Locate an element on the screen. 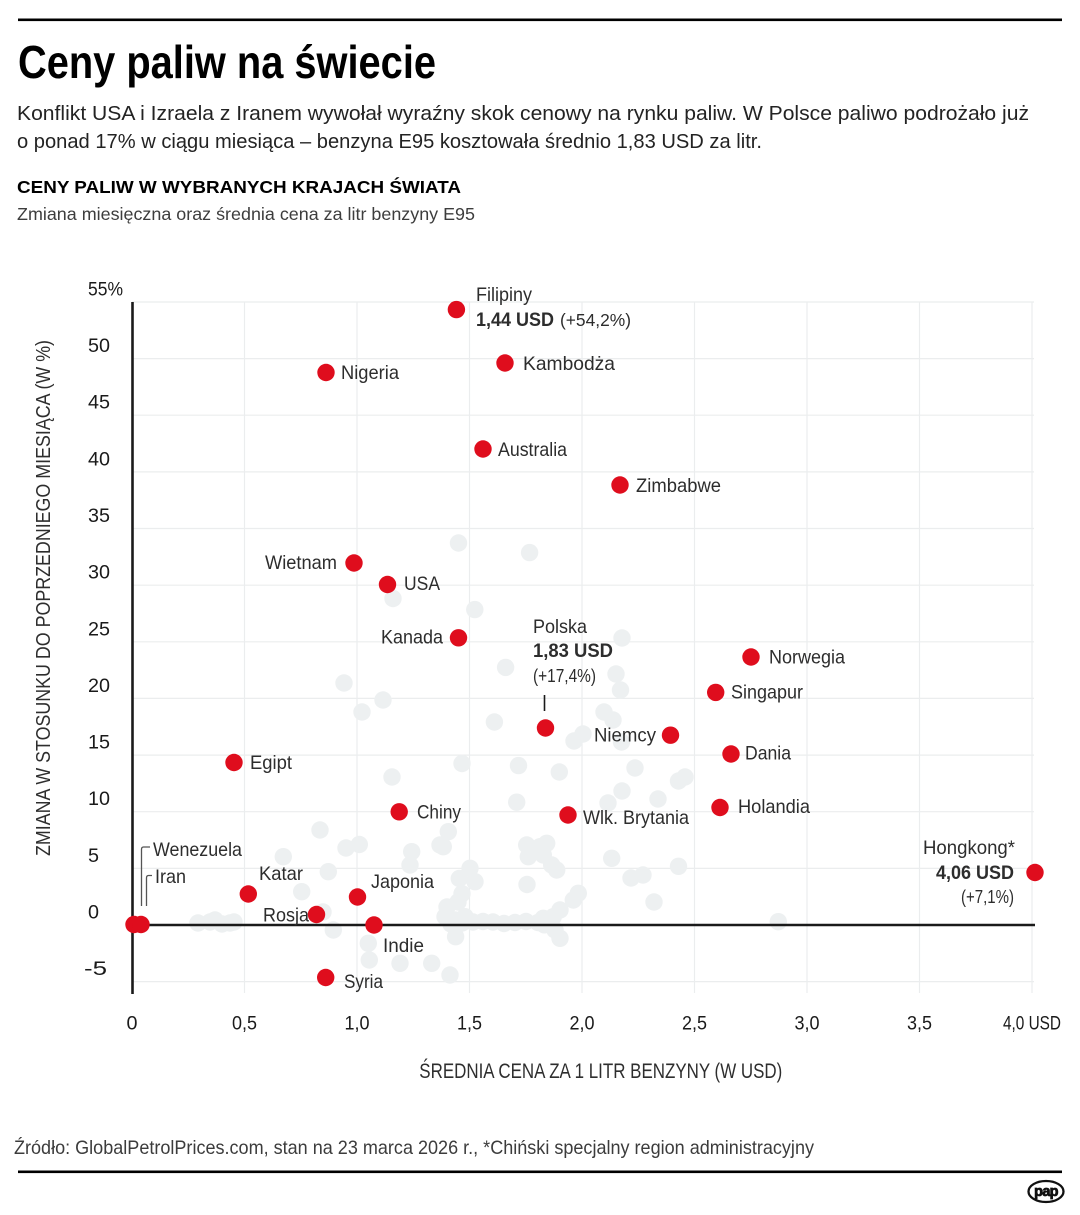 Image resolution: width=1080 pixels, height=1215 pixels. svg-text: Syria is located at coordinates (363, 982).